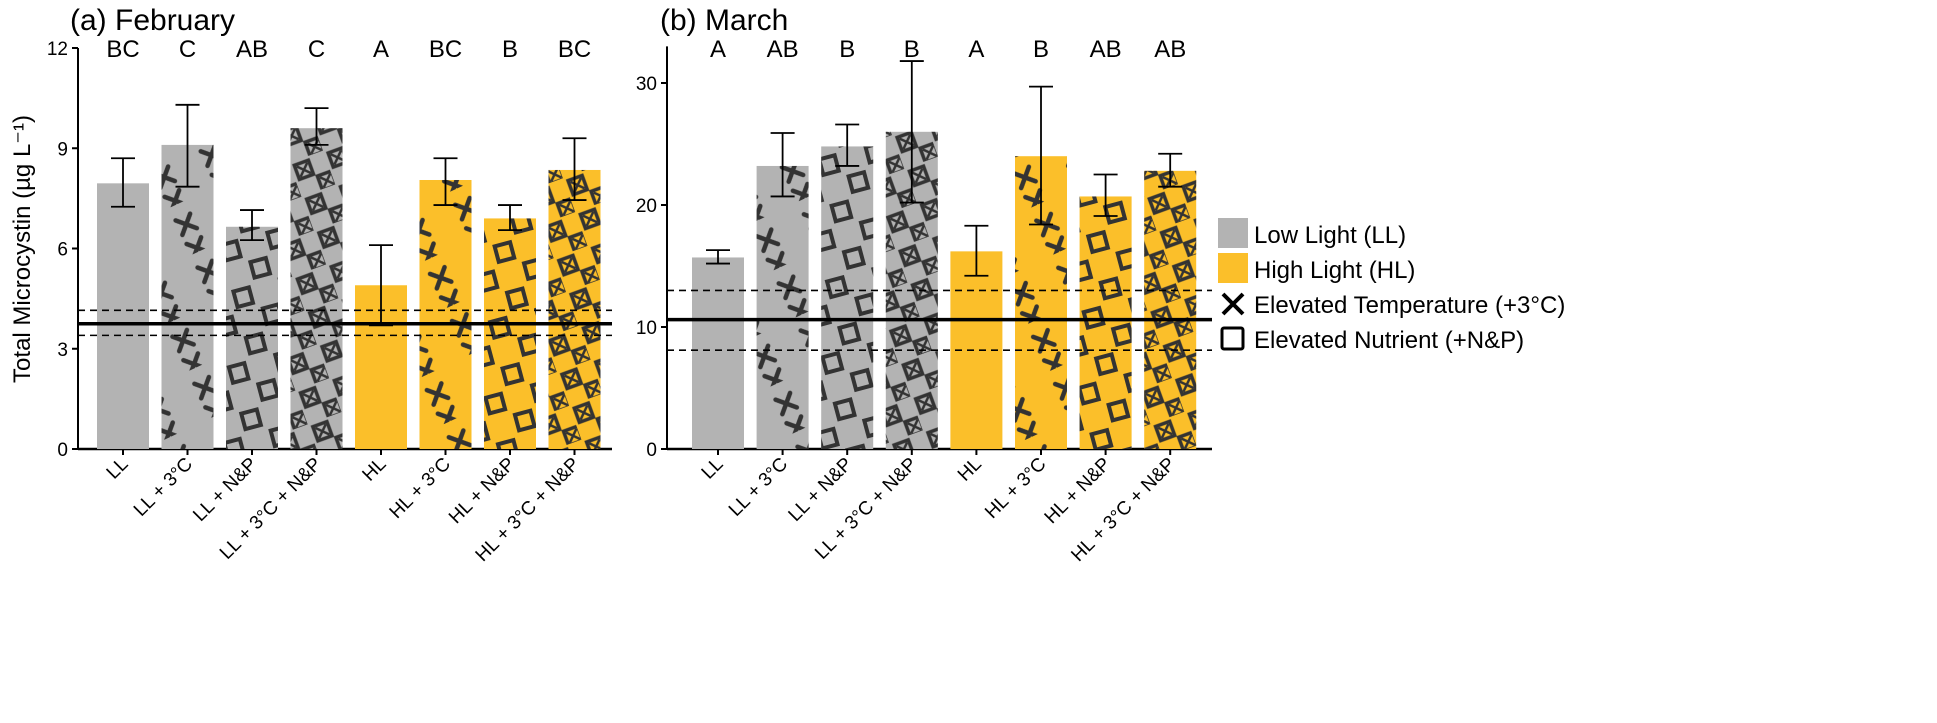 This screenshot has height=723, width=1937. I want to click on legend-label: High Light (HL), so click(1334, 270).